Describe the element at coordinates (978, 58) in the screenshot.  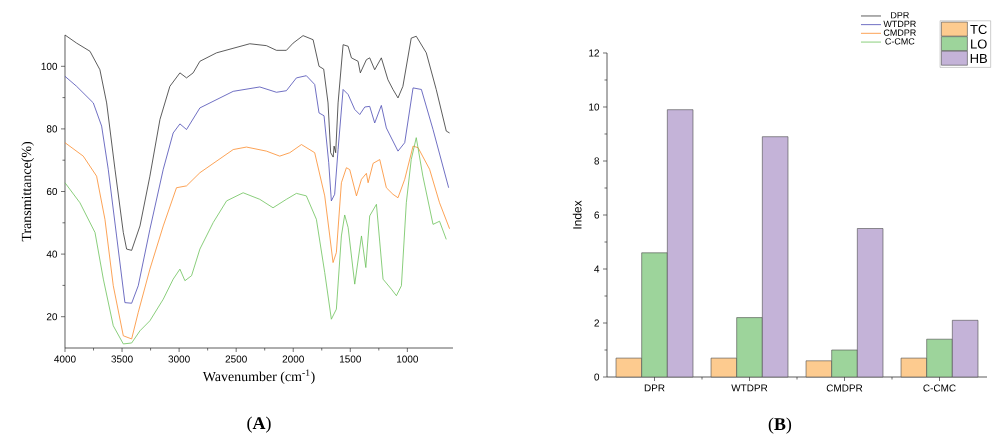
I see `legend-label: HB` at that location.